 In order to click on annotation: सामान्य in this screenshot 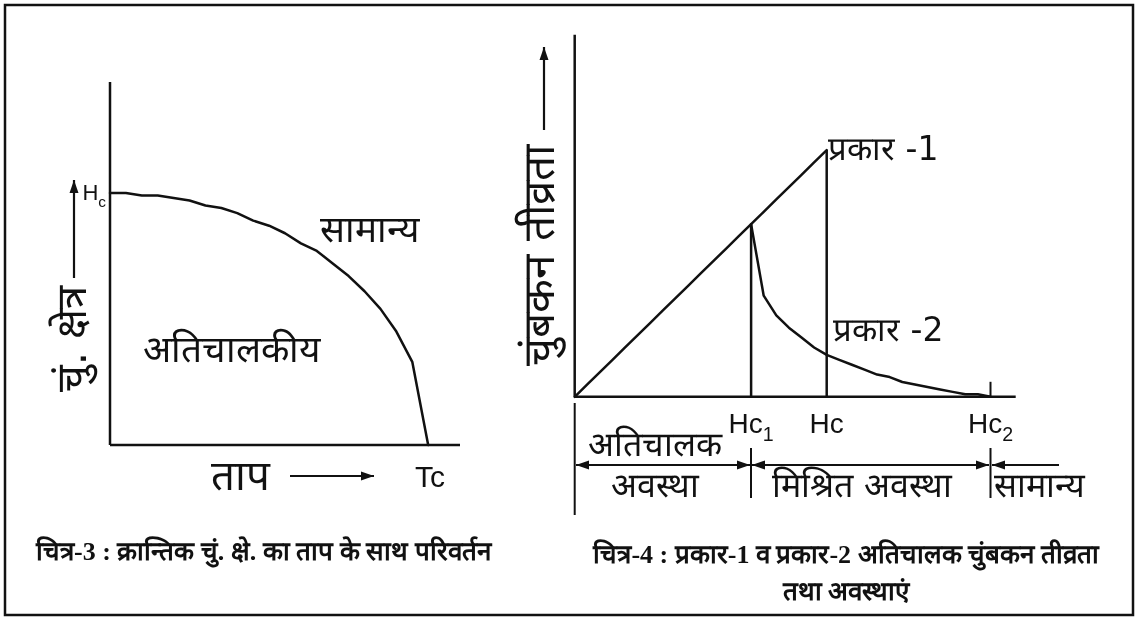, I will do `click(370, 229)`.